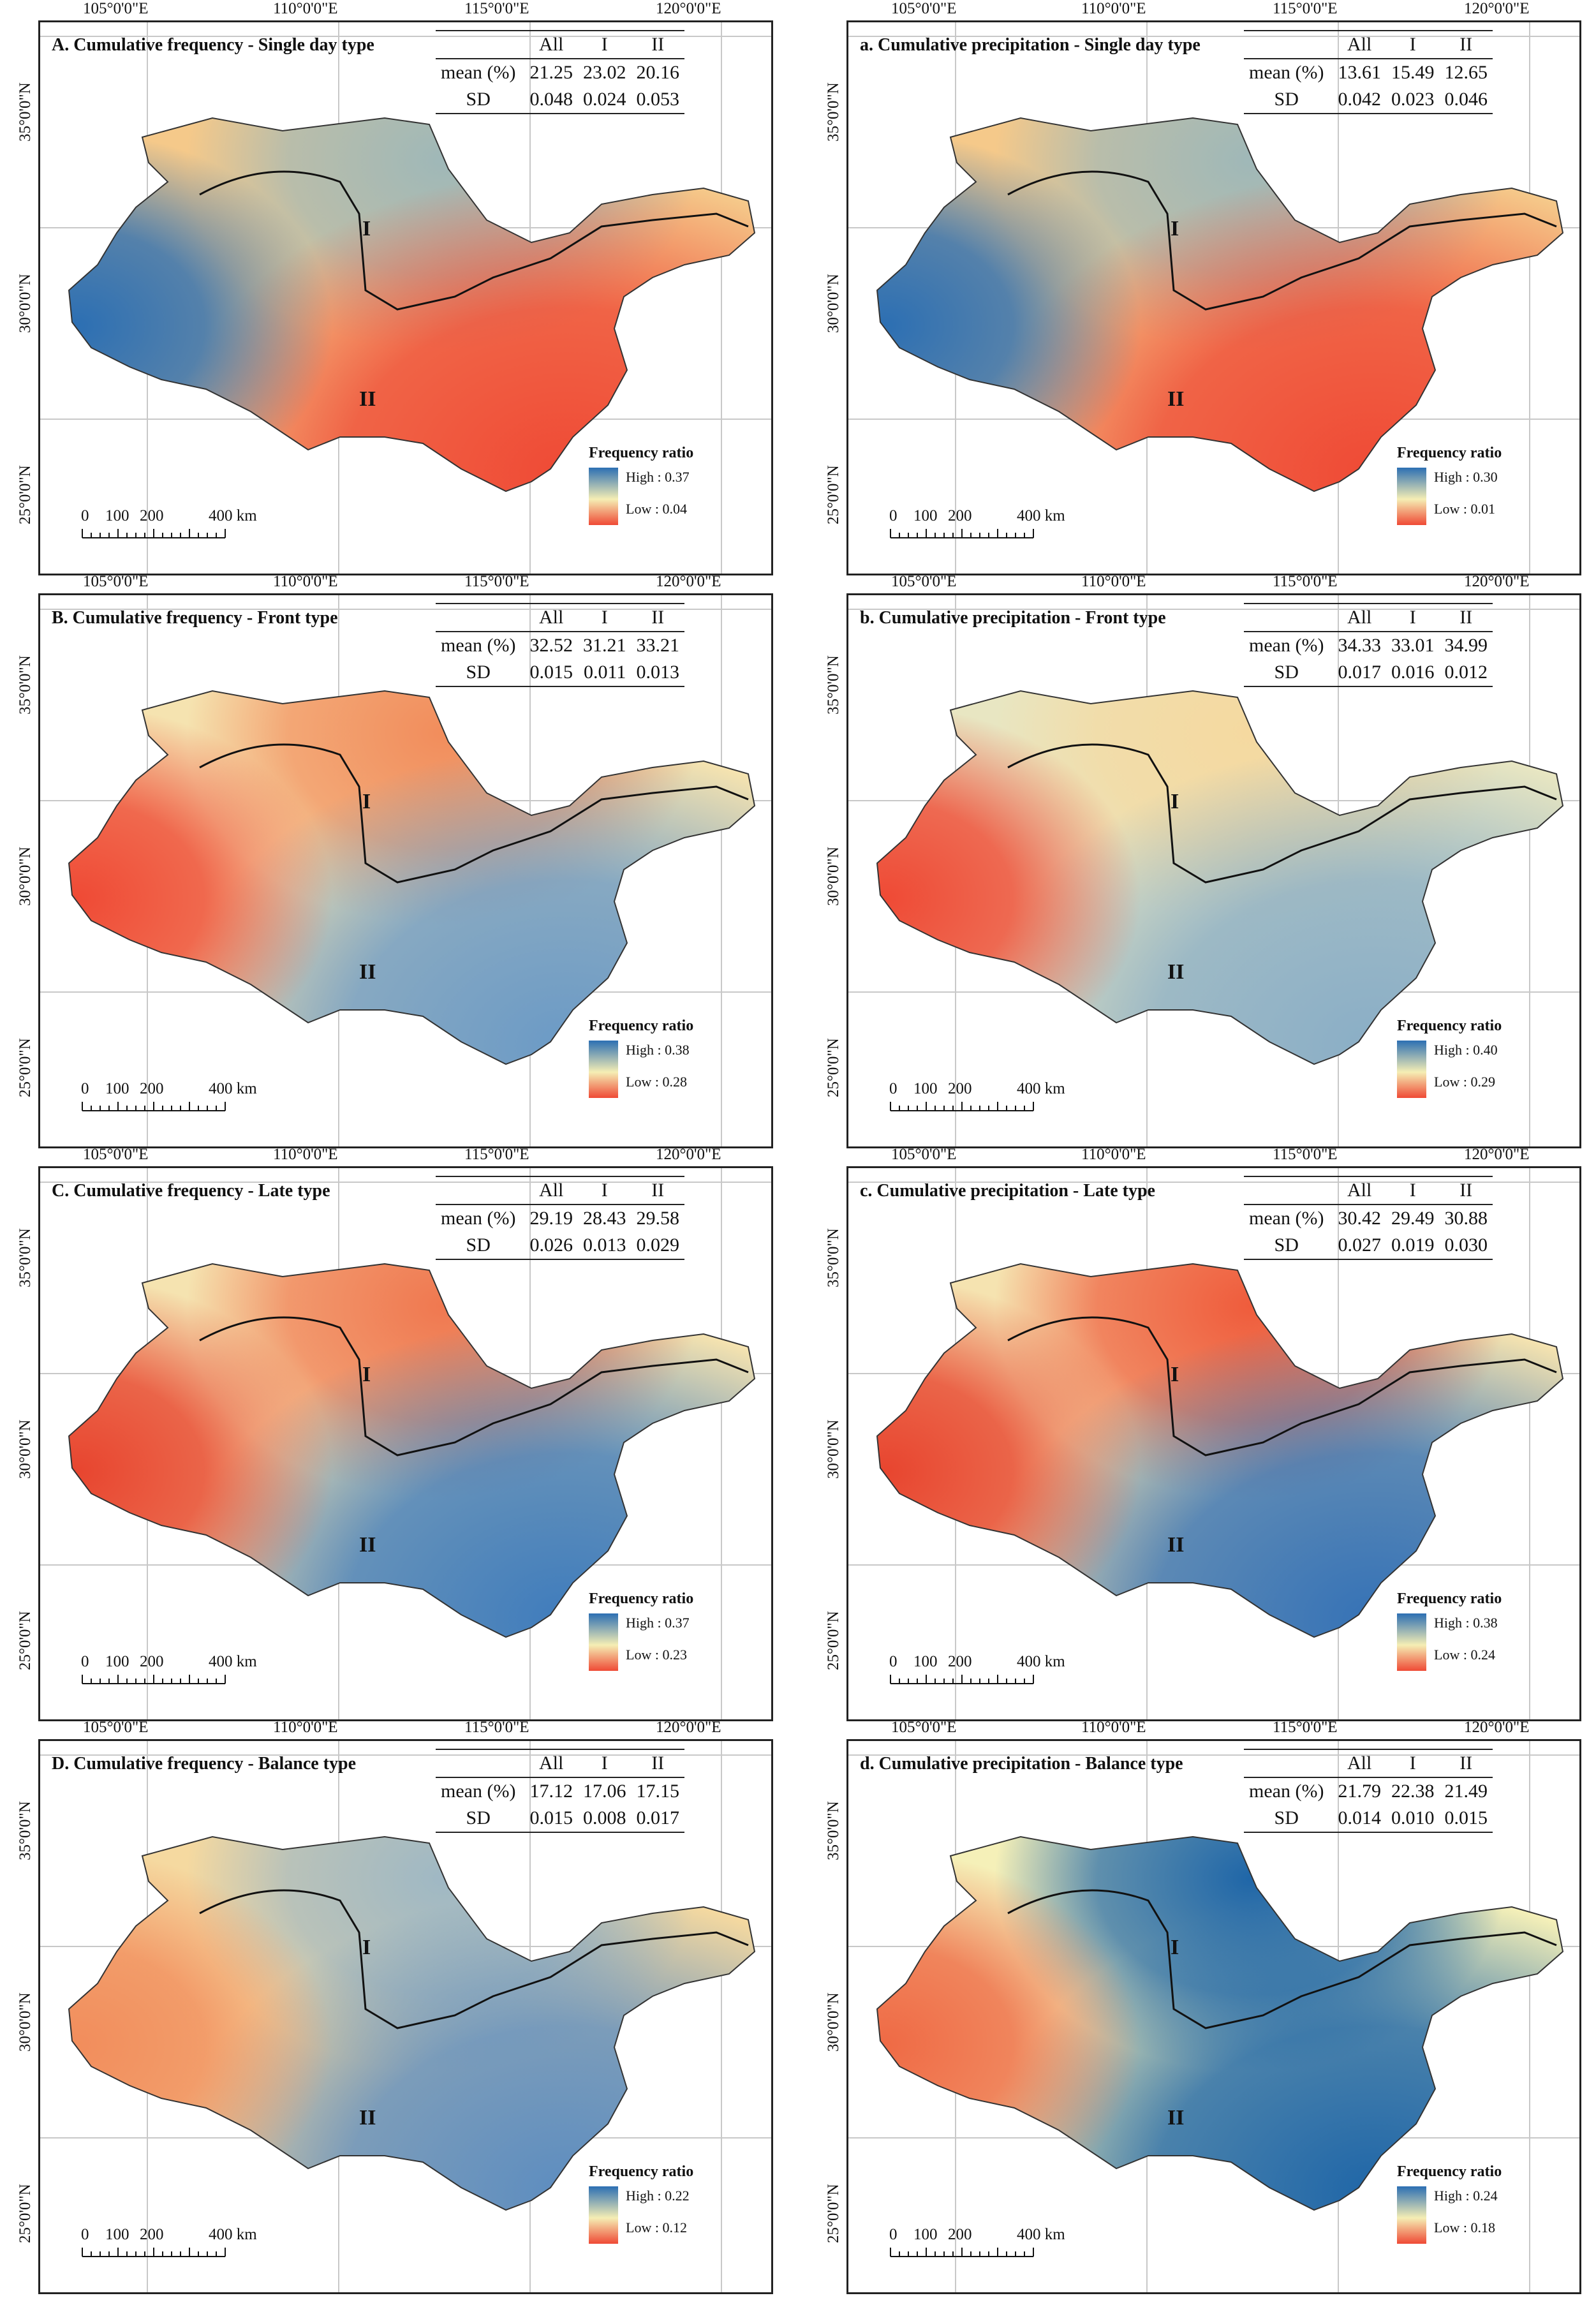 The height and width of the screenshot is (2298, 1596). What do you see at coordinates (604, 645) in the screenshot?
I see `stats-mean-value: 31.21` at bounding box center [604, 645].